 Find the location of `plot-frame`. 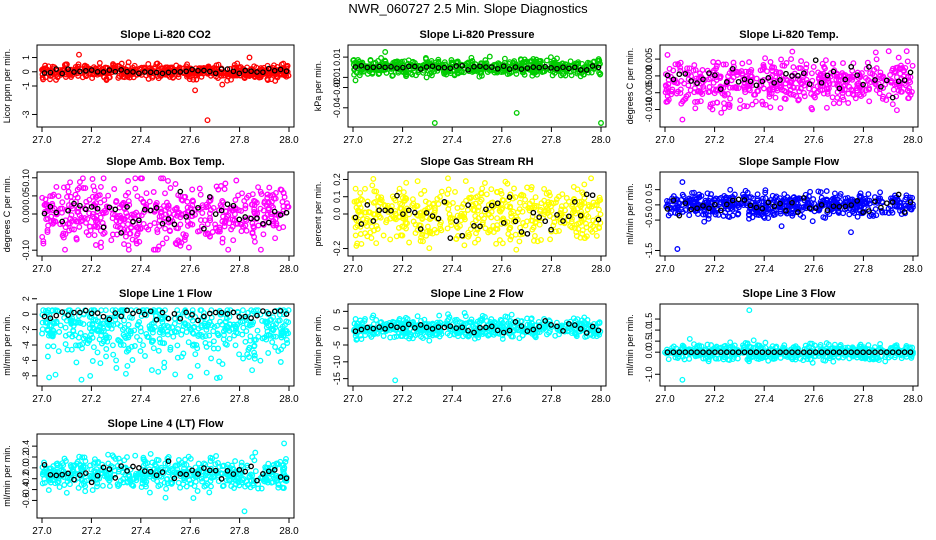

plot-frame is located at coordinates (477, 345).